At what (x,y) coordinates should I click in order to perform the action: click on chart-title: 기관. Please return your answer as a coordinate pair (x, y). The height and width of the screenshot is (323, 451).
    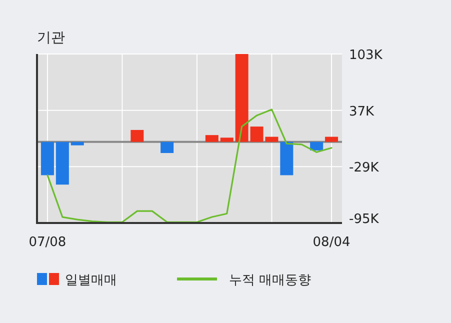
    Looking at the image, I should click on (51, 38).